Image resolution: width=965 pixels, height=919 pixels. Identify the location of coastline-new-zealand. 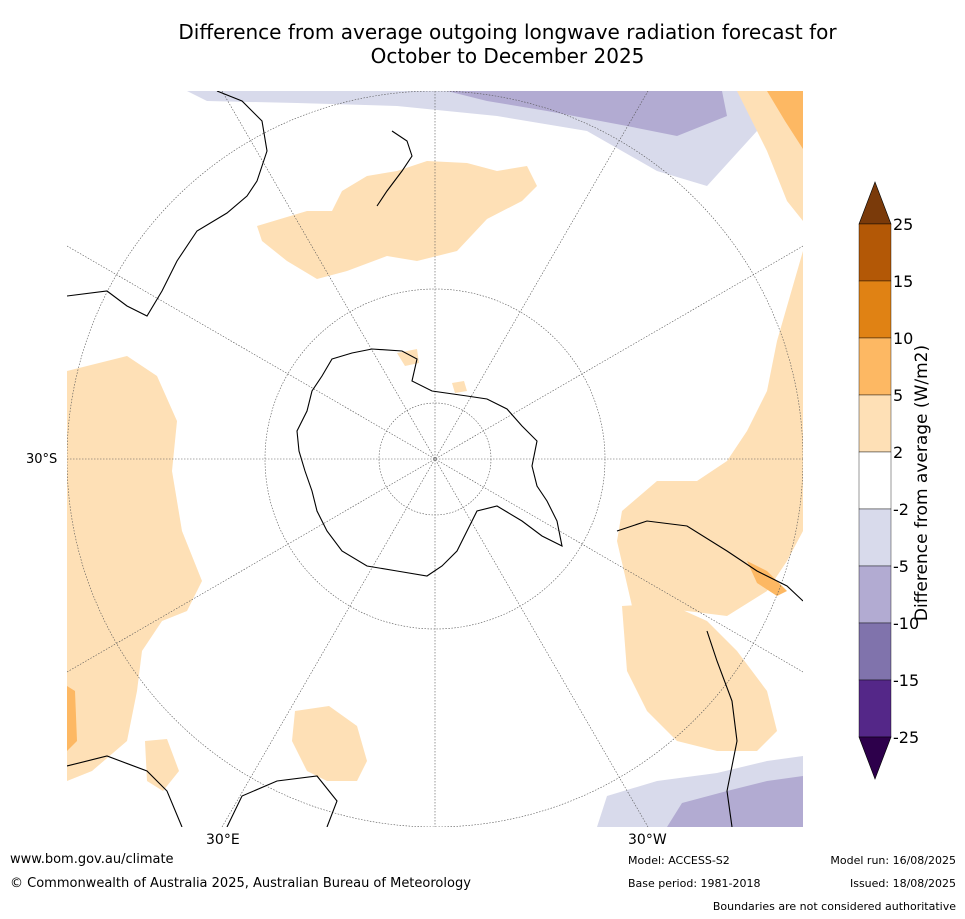
(394, 168).